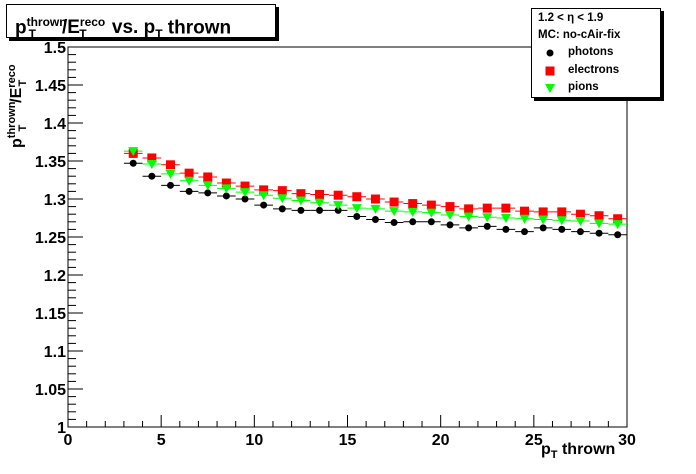  I want to click on y-tick-label: 1.3, so click(55, 200).